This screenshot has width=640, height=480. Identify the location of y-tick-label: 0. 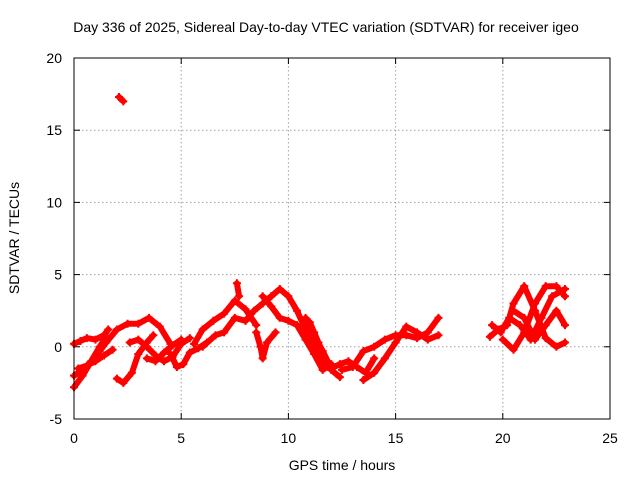
(58, 347).